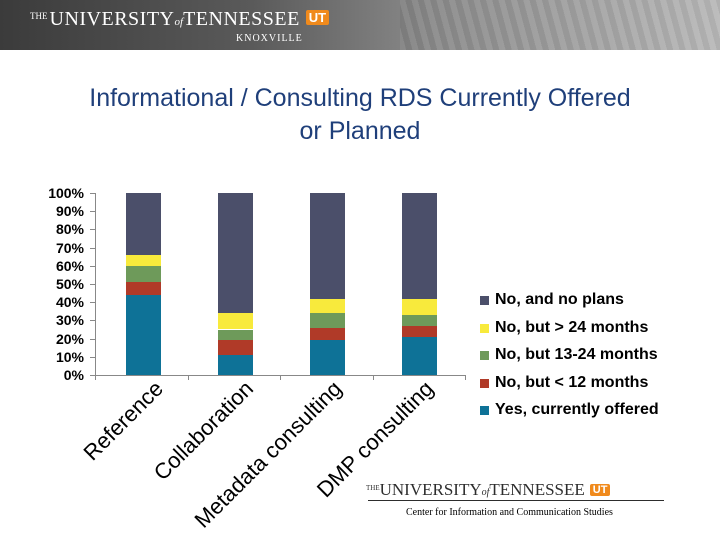 The width and height of the screenshot is (720, 540). I want to click on header-ut-logo-icon: UT, so click(317, 17).